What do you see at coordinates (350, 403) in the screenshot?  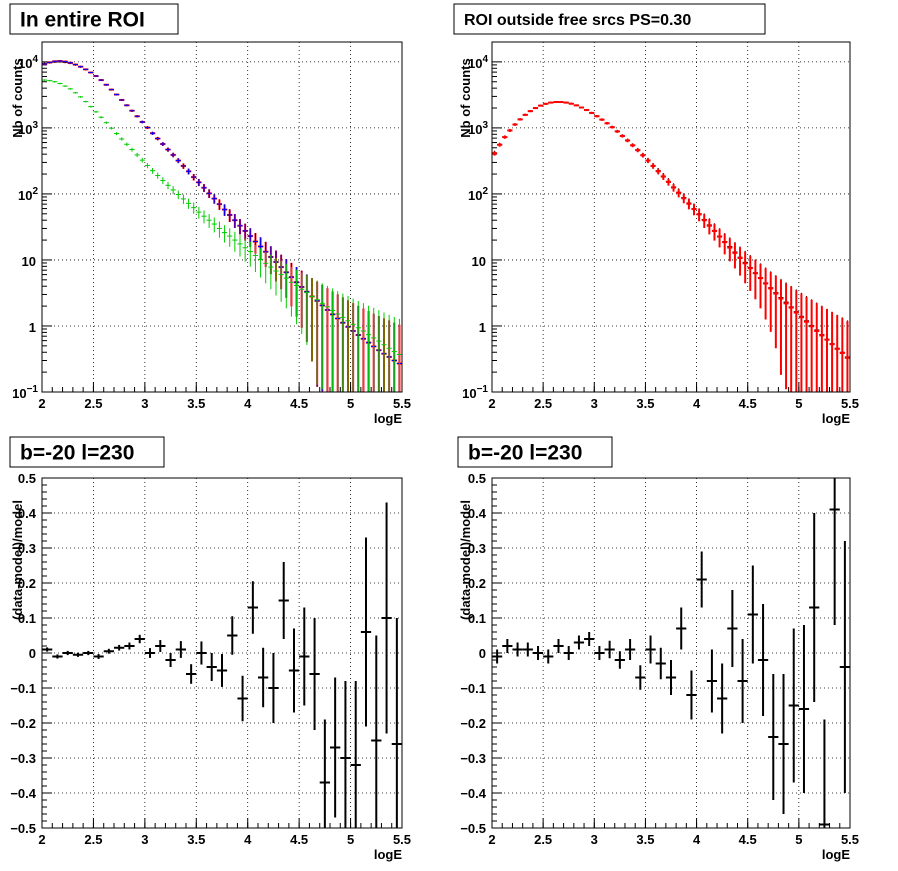 I see `x-tick-label: 5` at bounding box center [350, 403].